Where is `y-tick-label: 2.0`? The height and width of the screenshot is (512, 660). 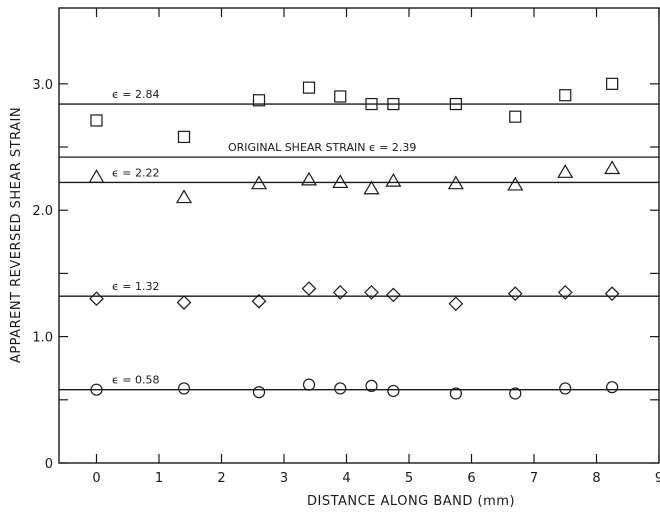
y-tick-label: 2.0 is located at coordinates (42, 211).